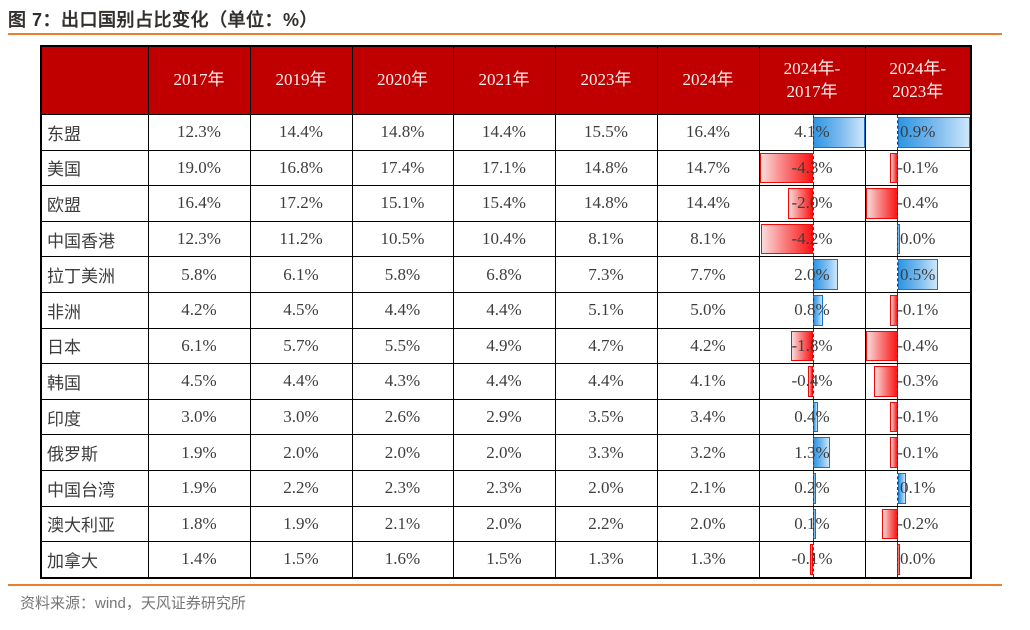  Describe the element at coordinates (812, 132) in the screenshot. I see `diff-value: 4.1%` at that location.